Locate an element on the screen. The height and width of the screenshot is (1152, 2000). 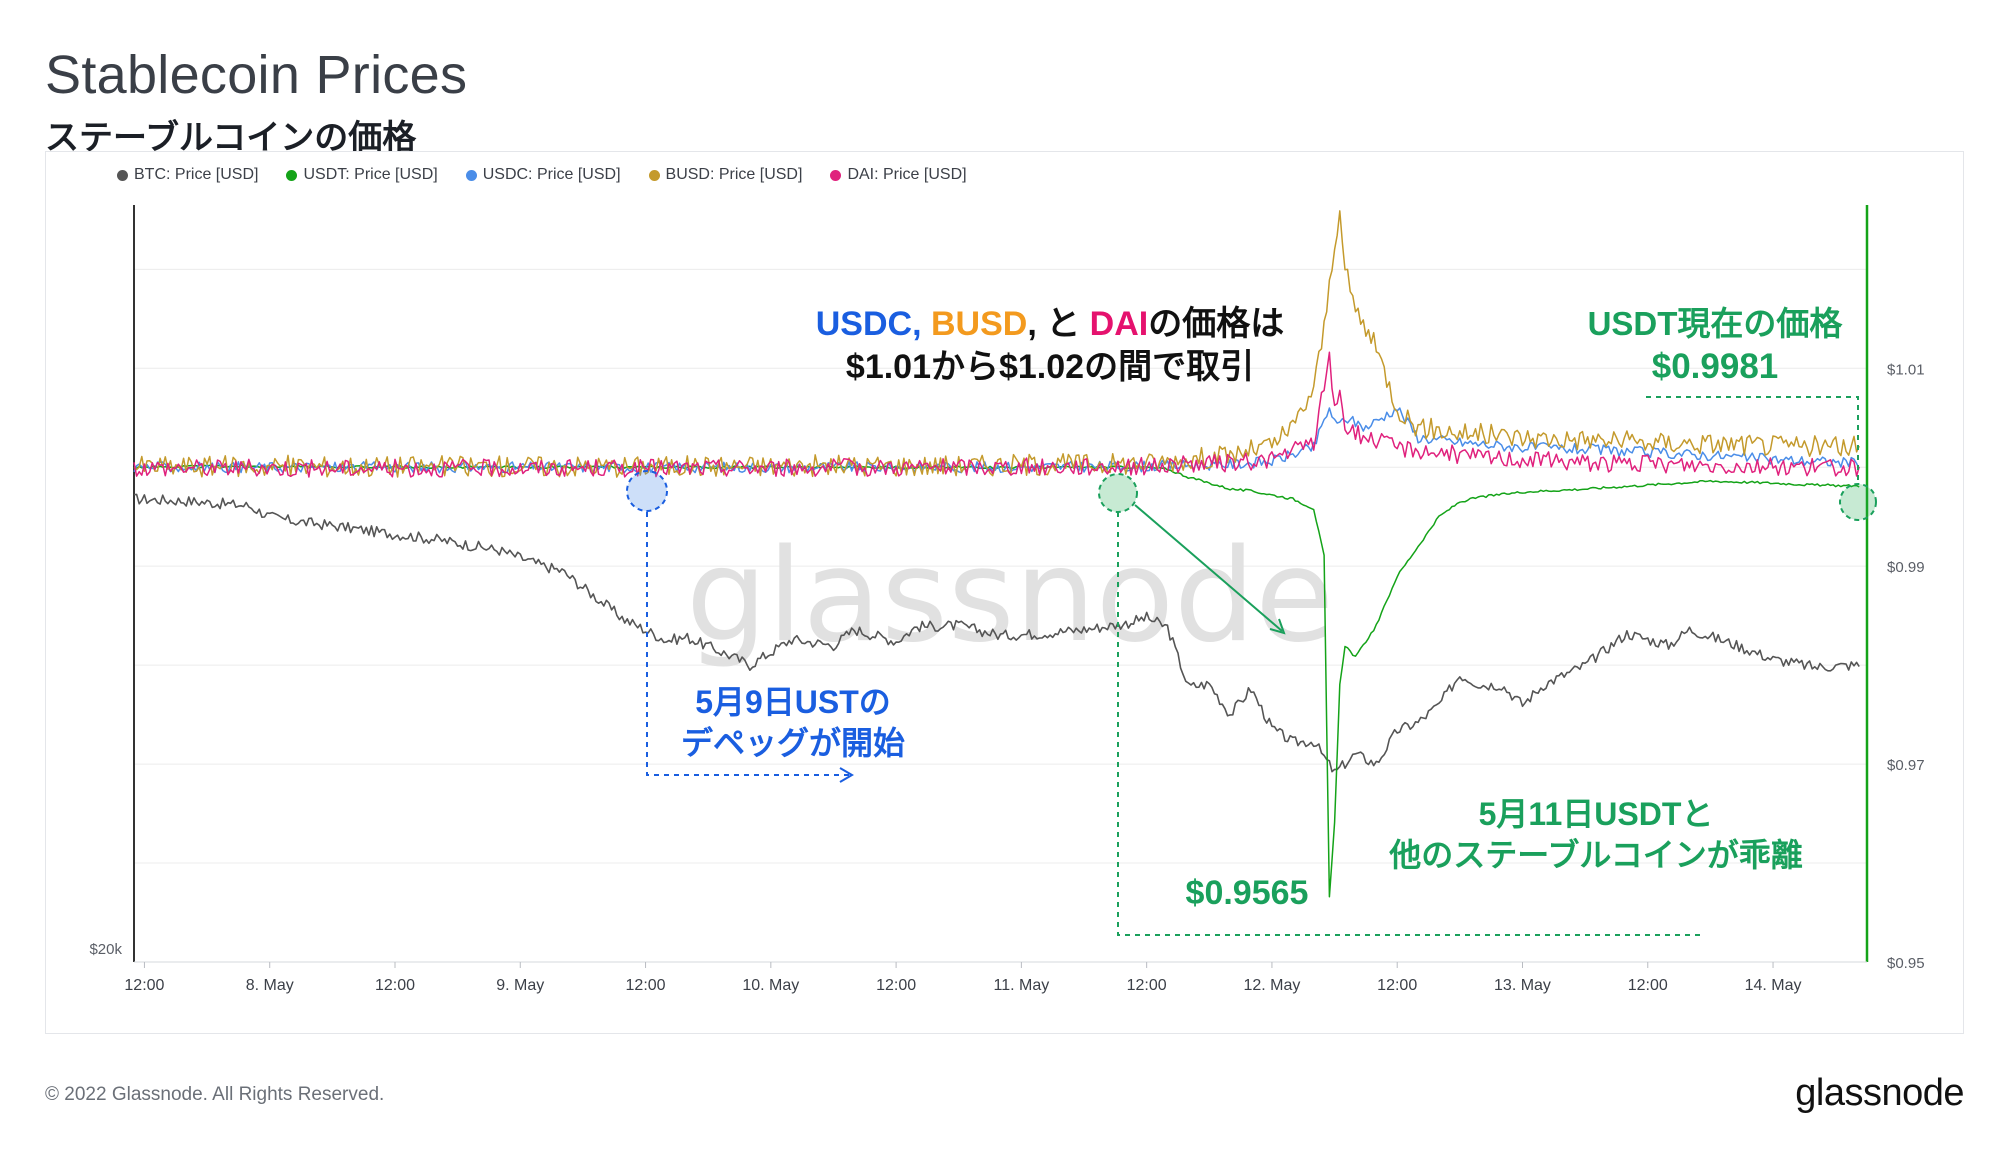
legend-item-dai: DAI: Price [USD] is located at coordinates (898, 175).